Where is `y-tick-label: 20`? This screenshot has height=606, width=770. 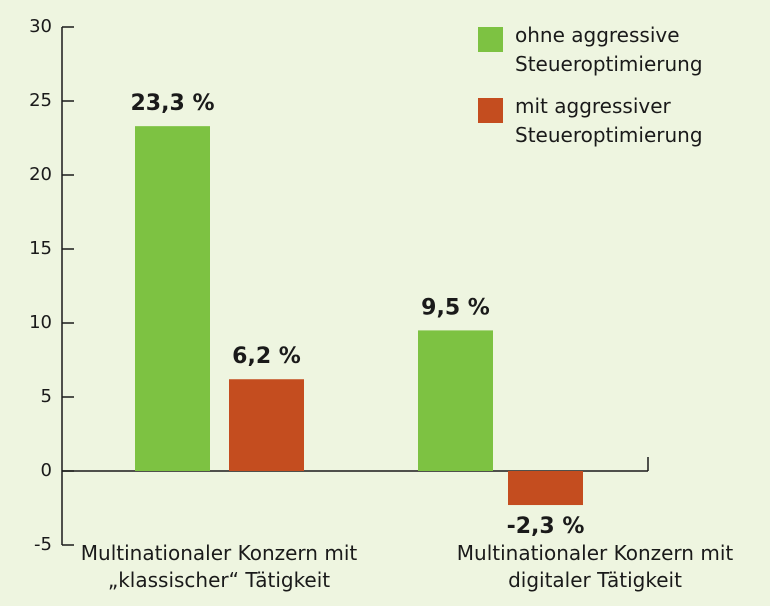 y-tick-label: 20 is located at coordinates (40, 174).